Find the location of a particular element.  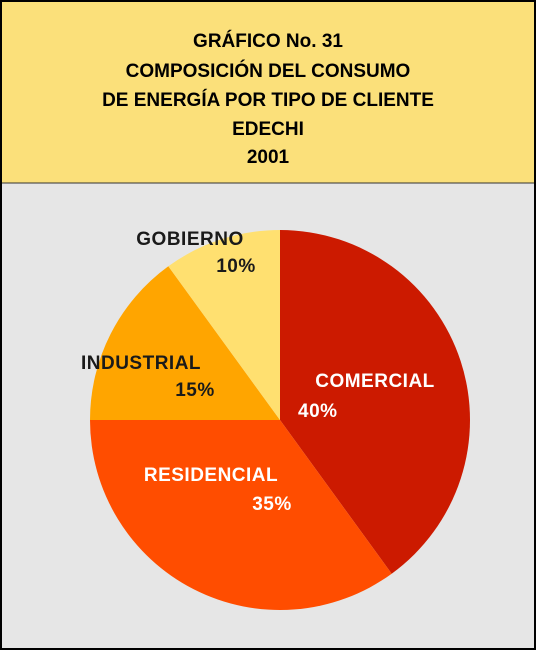

value-label: 35% is located at coordinates (272, 504).